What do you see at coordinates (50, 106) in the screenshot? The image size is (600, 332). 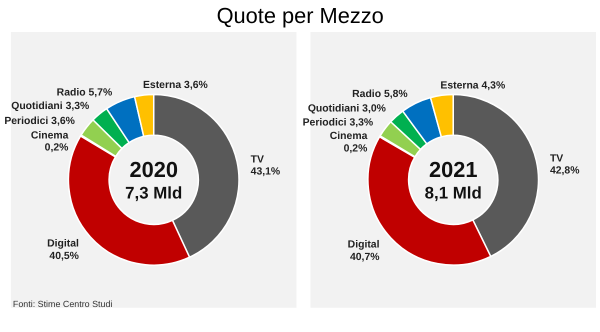 I see `slice-label: Quotidiani 3,3%` at bounding box center [50, 106].